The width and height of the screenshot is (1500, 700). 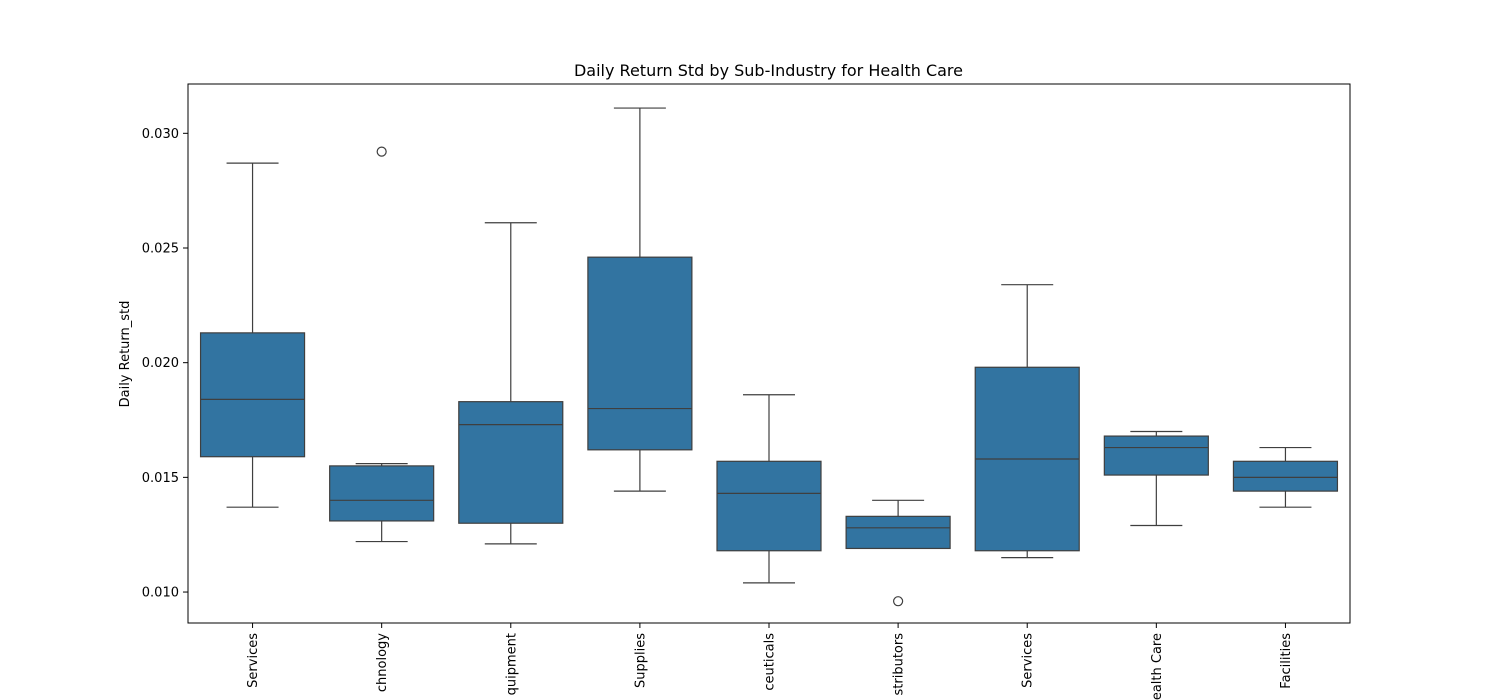 I want to click on y-axis-label: Daily Return_std, so click(x=125, y=354).